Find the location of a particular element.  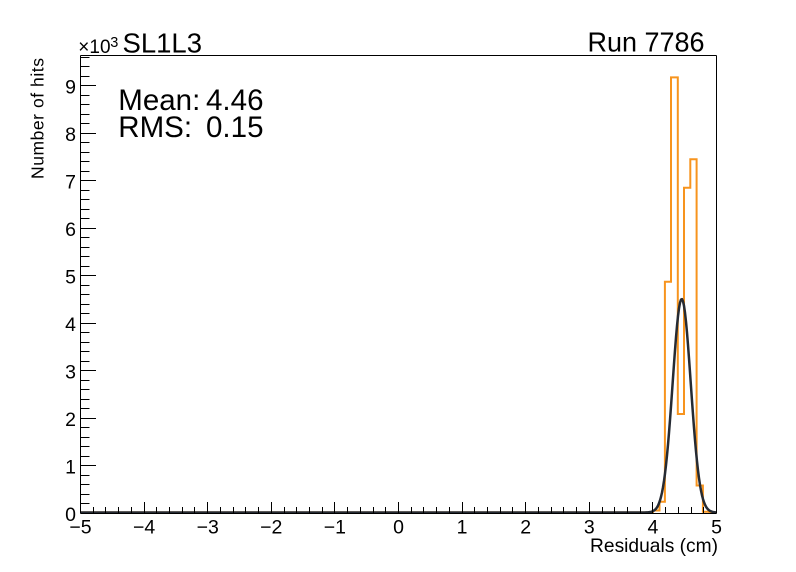

svg-text: −2 is located at coordinates (271, 528).